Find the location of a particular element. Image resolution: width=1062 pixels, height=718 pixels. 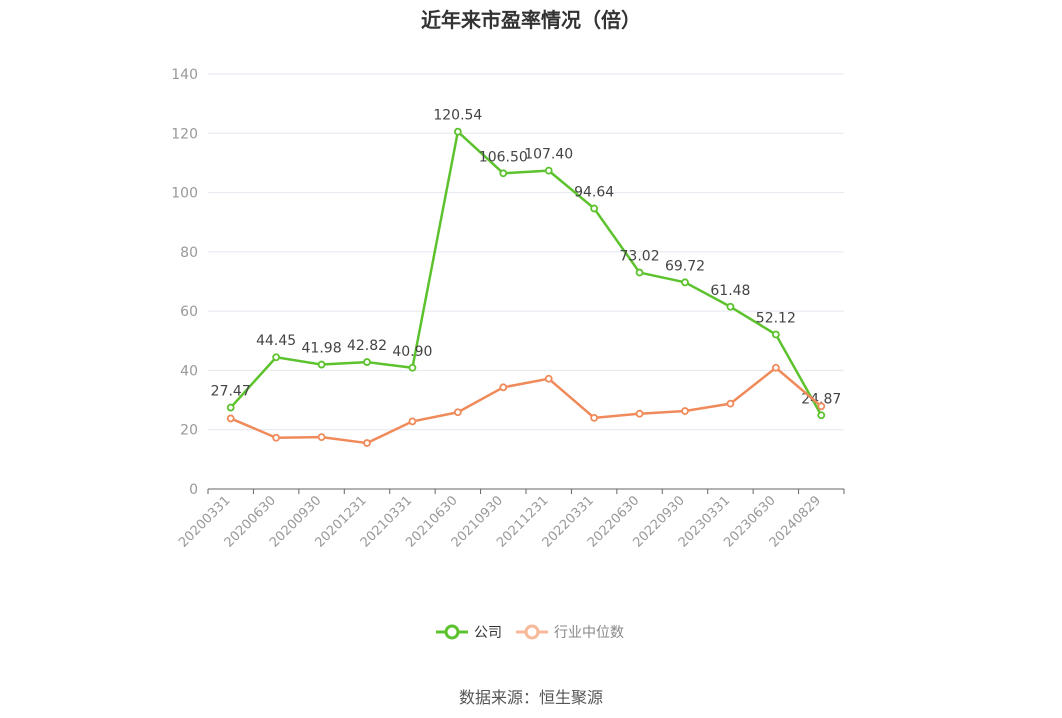

y-tick-label: 120 is located at coordinates (184, 134).